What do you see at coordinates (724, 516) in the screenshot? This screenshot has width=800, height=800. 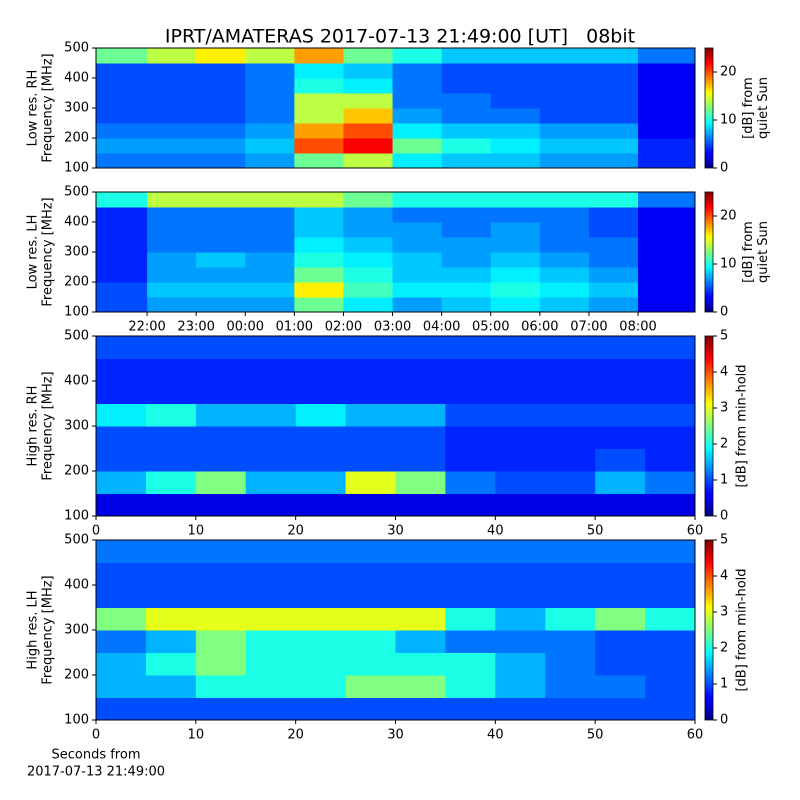 I see `colorbar-tick-label: 0` at bounding box center [724, 516].